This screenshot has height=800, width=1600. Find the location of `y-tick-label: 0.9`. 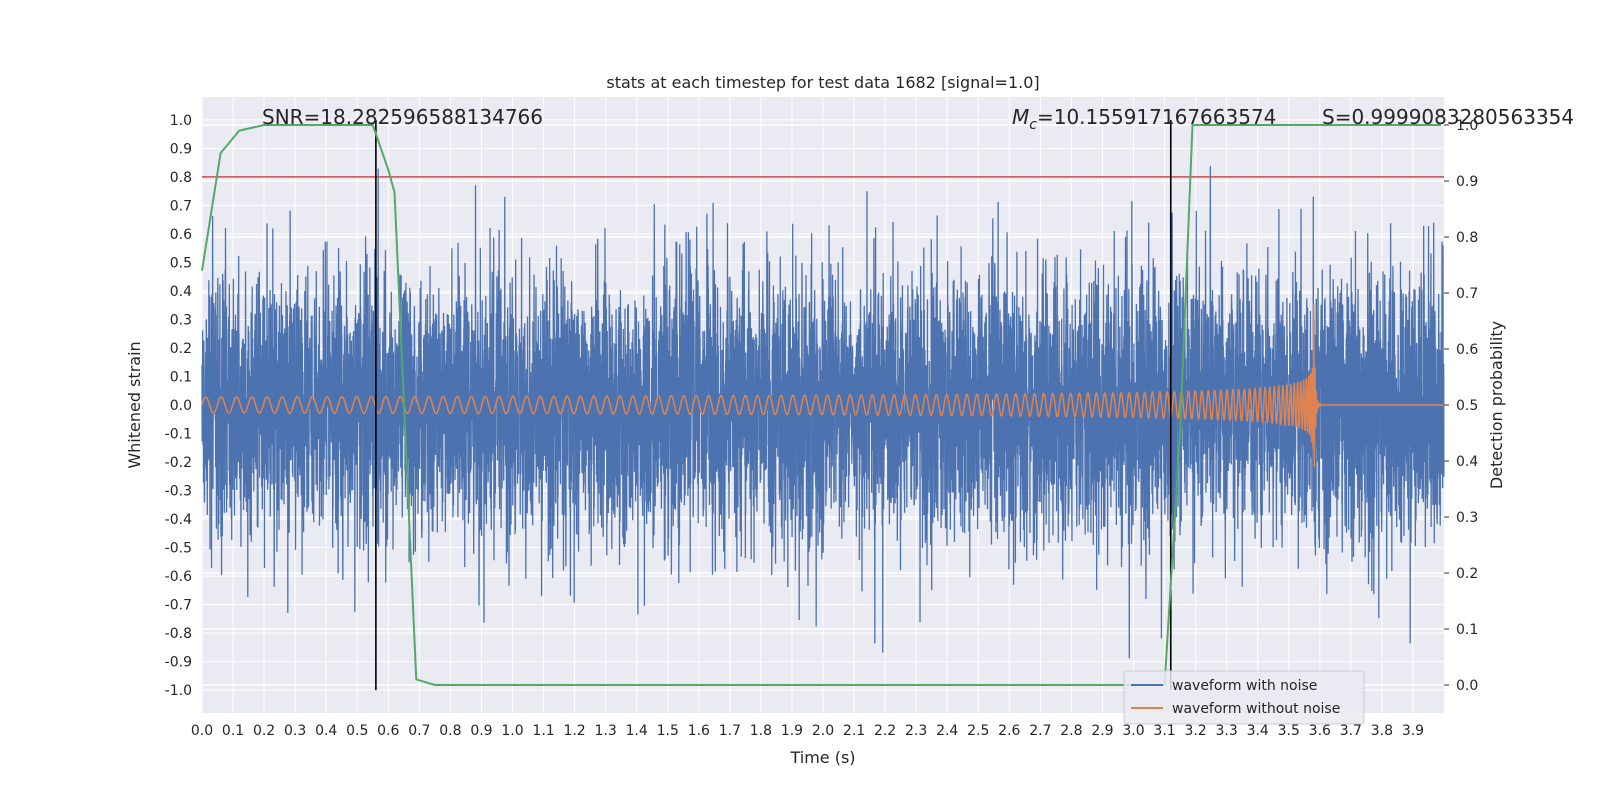

y-tick-label: 0.9 is located at coordinates (181, 149).